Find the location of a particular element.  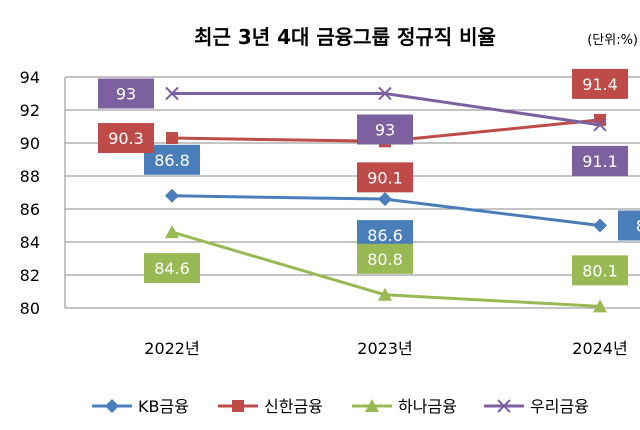

data-label: 90.1 is located at coordinates (385, 177).